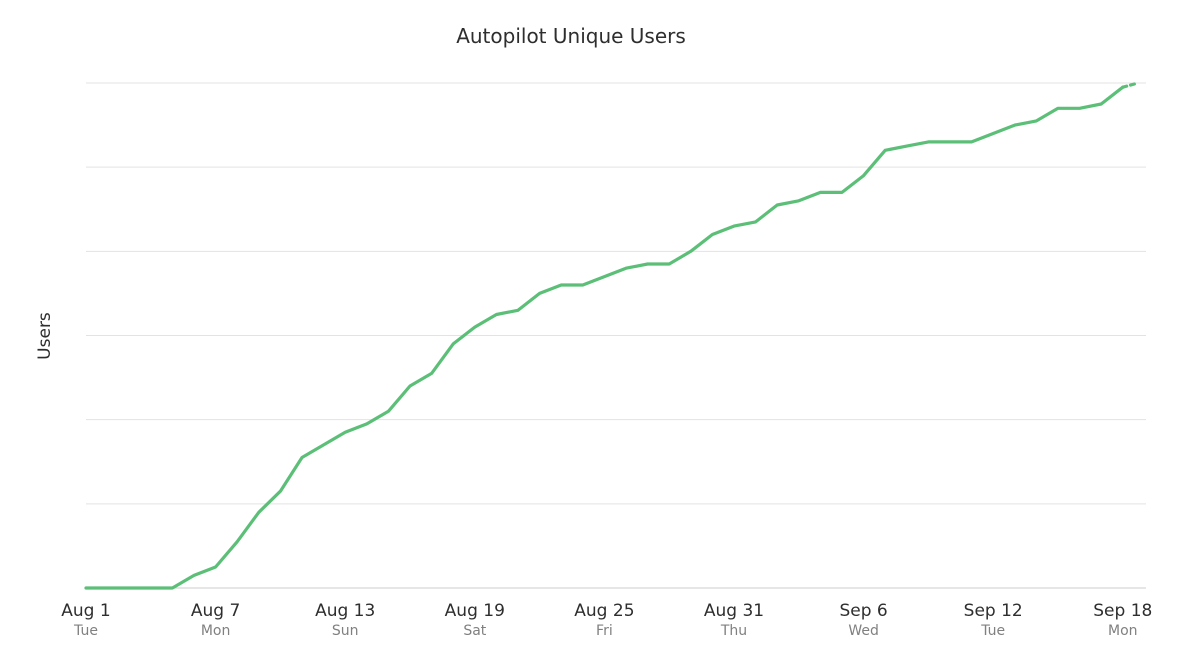  What do you see at coordinates (475, 611) in the screenshot?
I see `x-tick-label: Aug 19` at bounding box center [475, 611].